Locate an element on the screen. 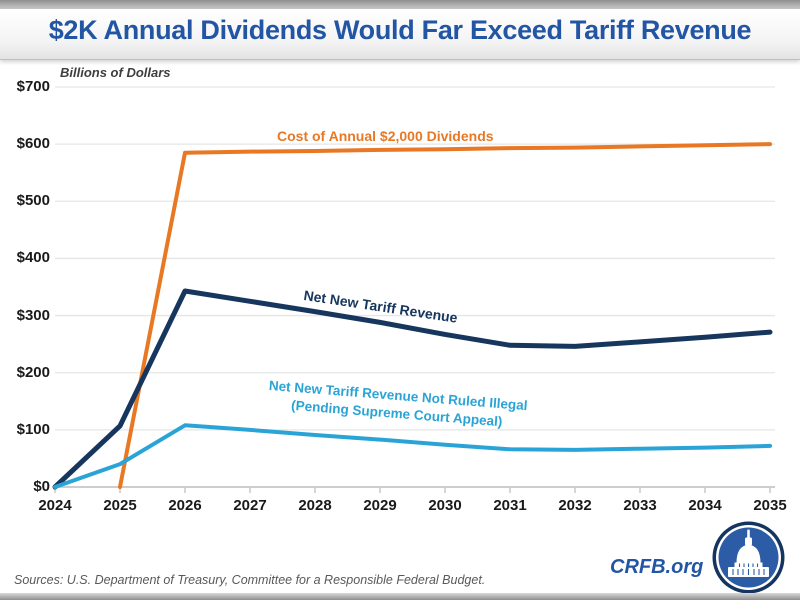 The image size is (800, 600). series-label-dividends: Cost of Annual $2,000 Dividends is located at coordinates (385, 136).